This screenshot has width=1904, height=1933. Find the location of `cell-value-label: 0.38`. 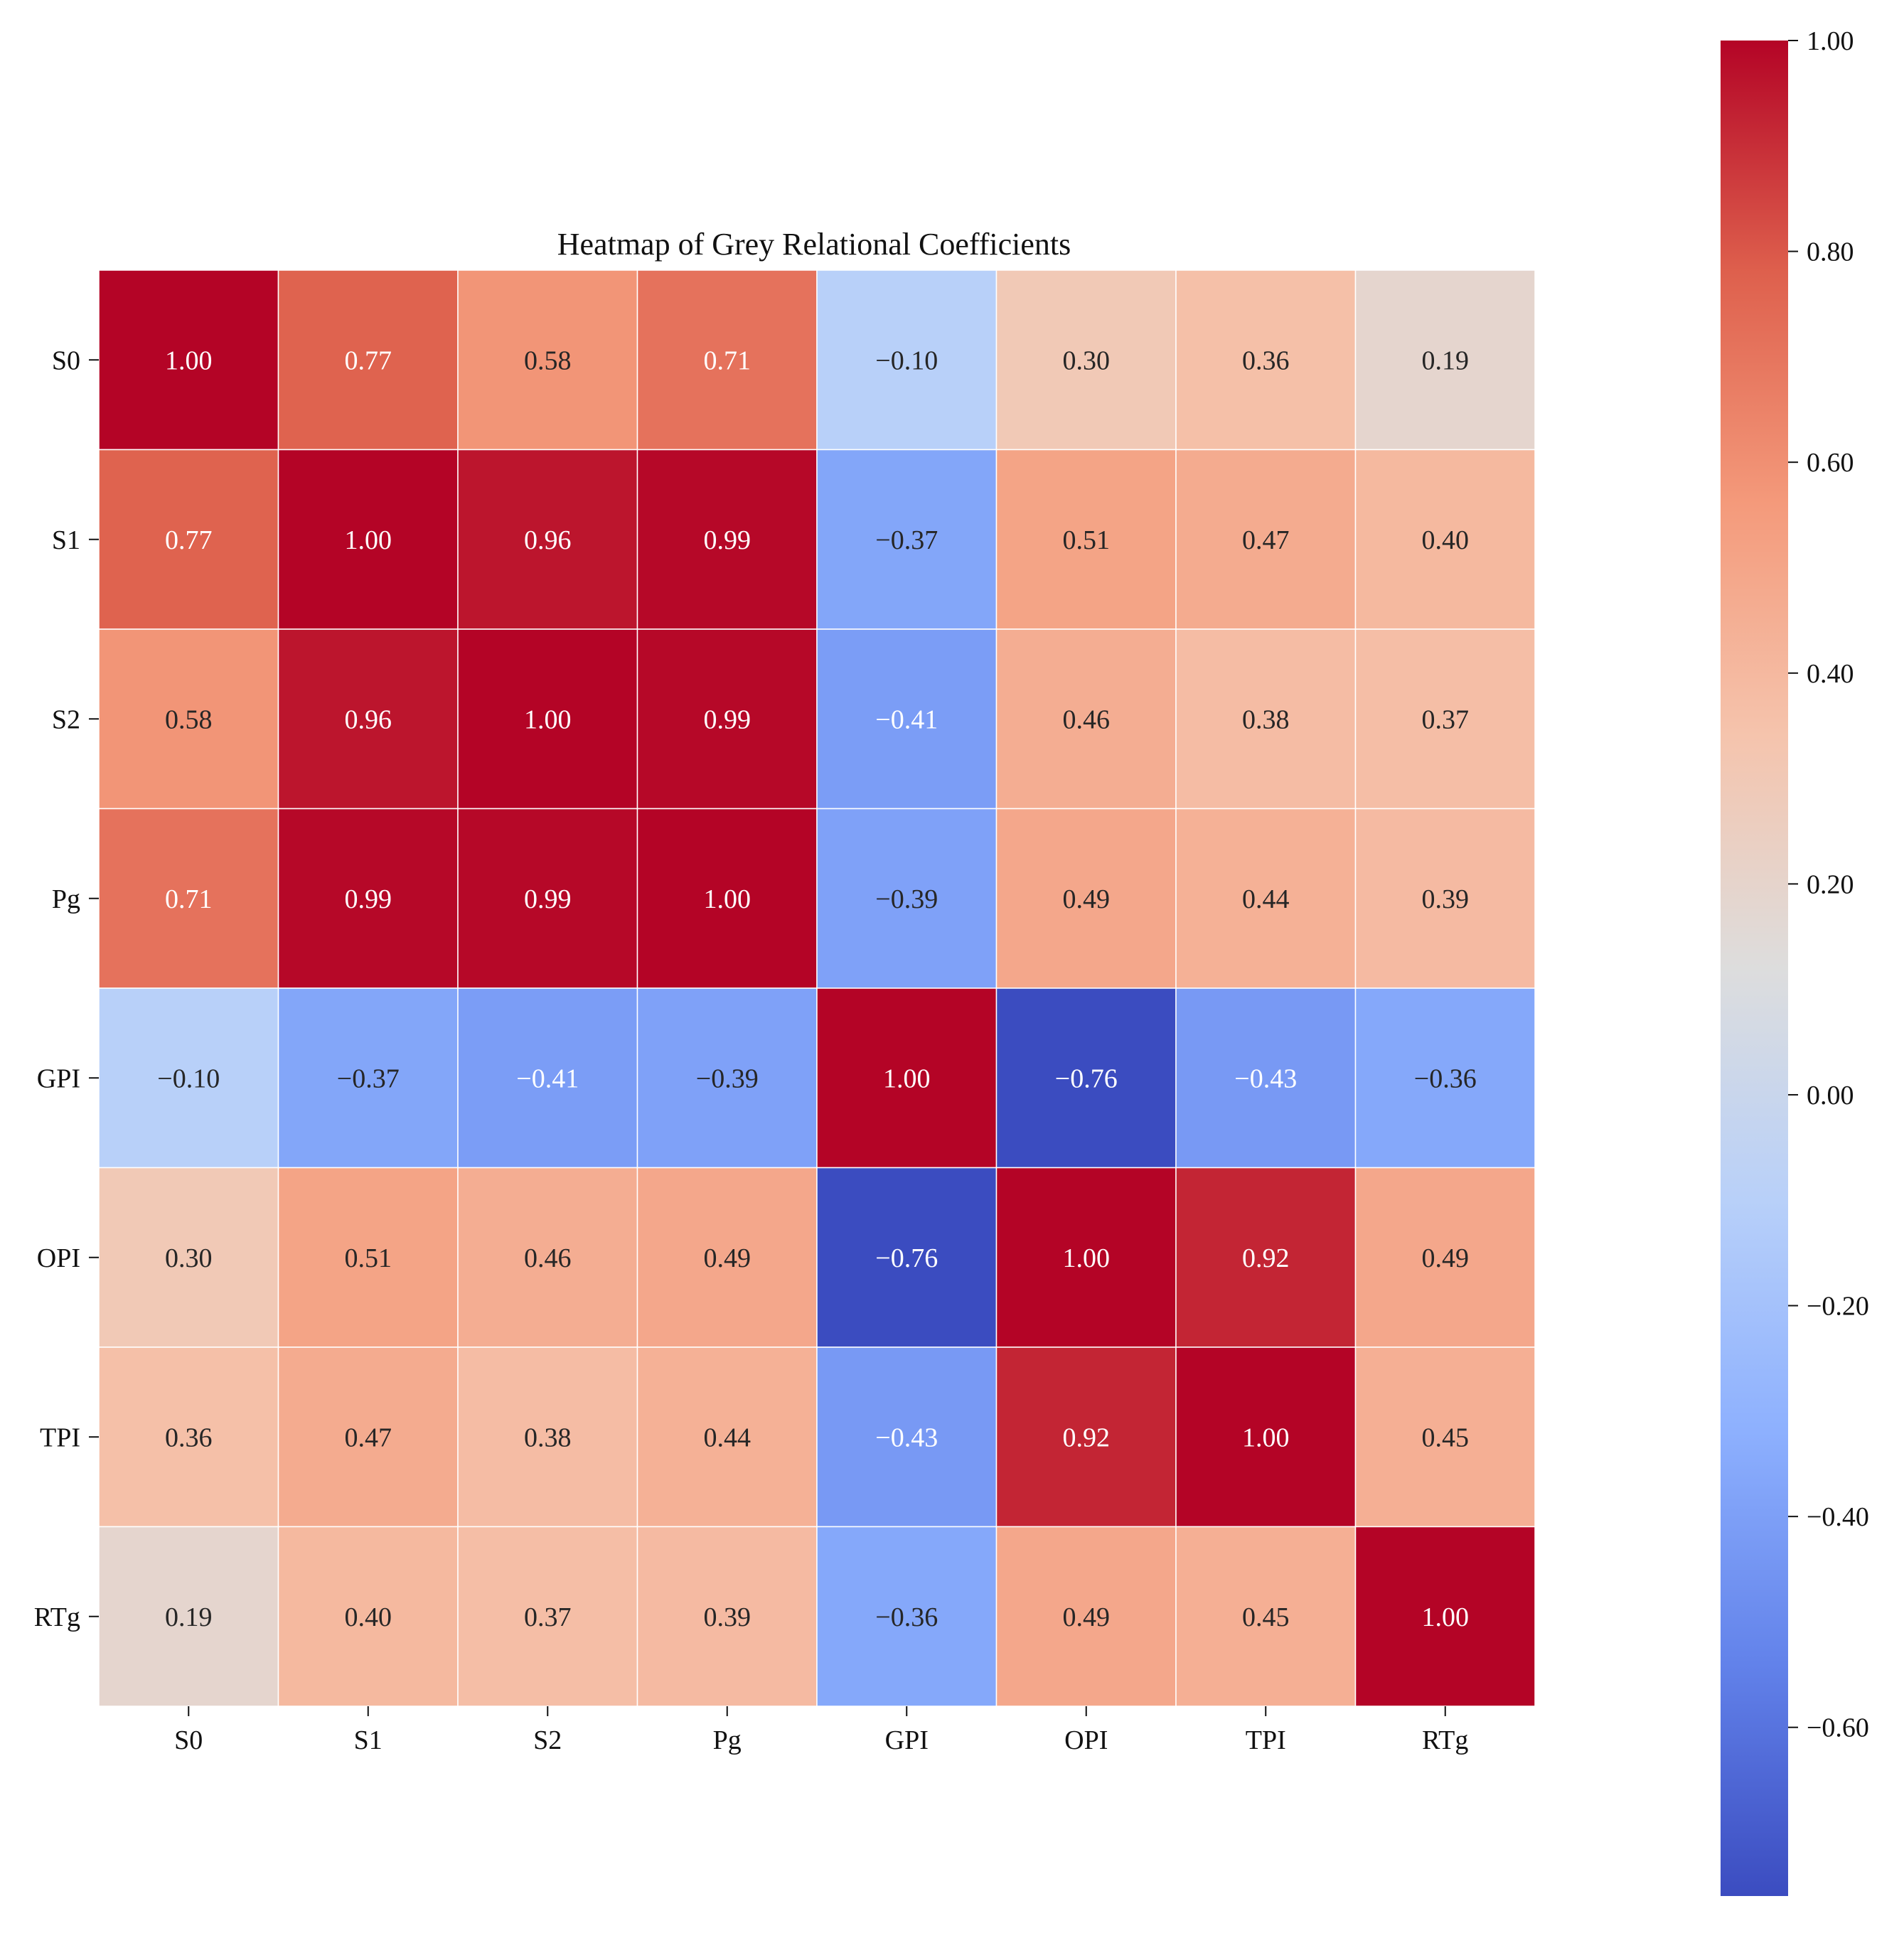

cell-value-label: 0.38 is located at coordinates (548, 1437).